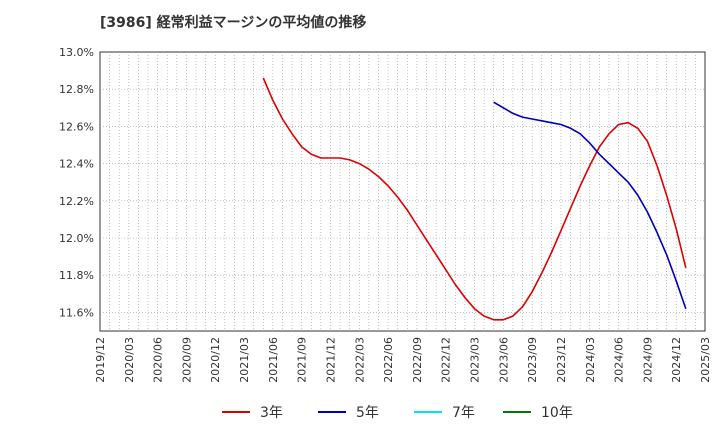 This screenshot has height=440, width=720. What do you see at coordinates (619, 360) in the screenshot?
I see `x-tick-label: 2024/06` at bounding box center [619, 360].